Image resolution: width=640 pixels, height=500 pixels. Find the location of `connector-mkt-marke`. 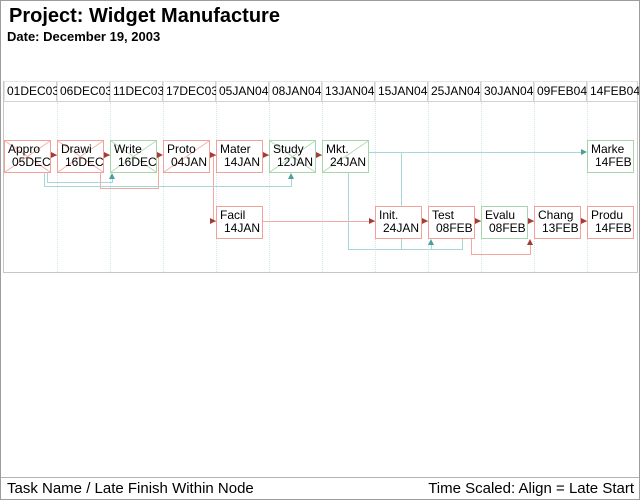

connector-mkt-marke is located at coordinates (475, 152).